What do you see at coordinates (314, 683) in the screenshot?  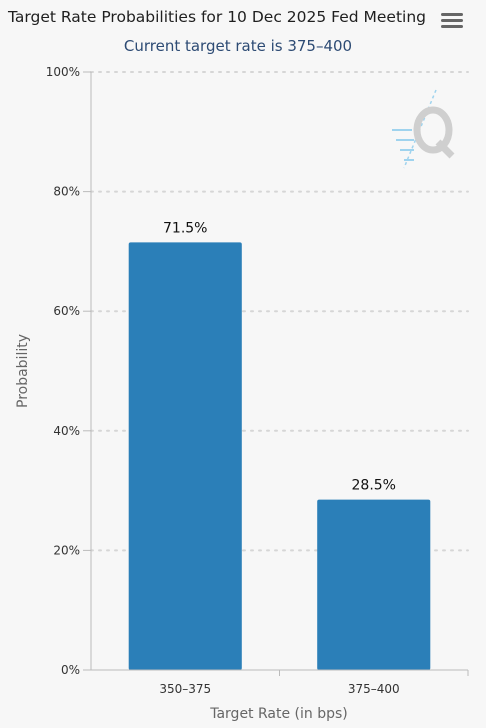 I see `x-tick-labels: 350–375 375–400` at bounding box center [314, 683].